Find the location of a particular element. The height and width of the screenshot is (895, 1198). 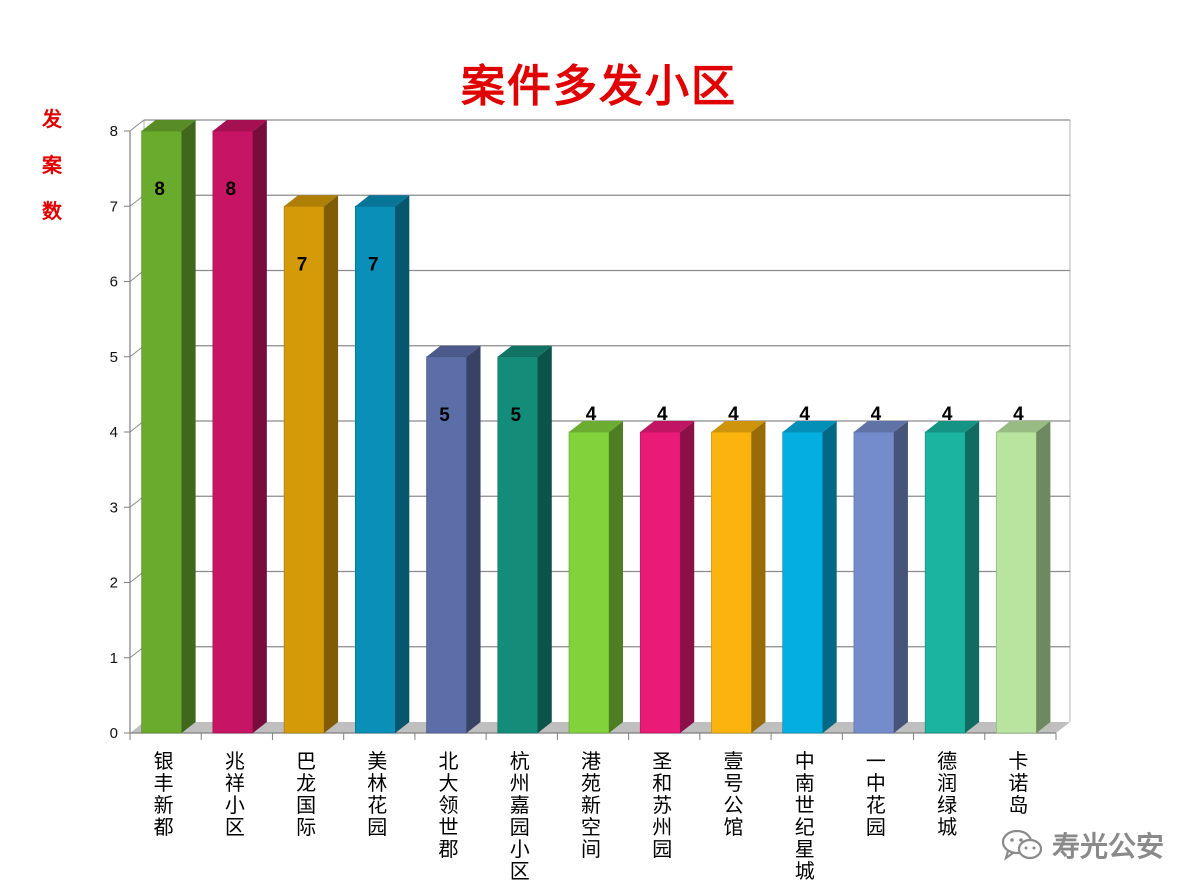

x-tick-label: 德润绿城 is located at coordinates (947, 794).